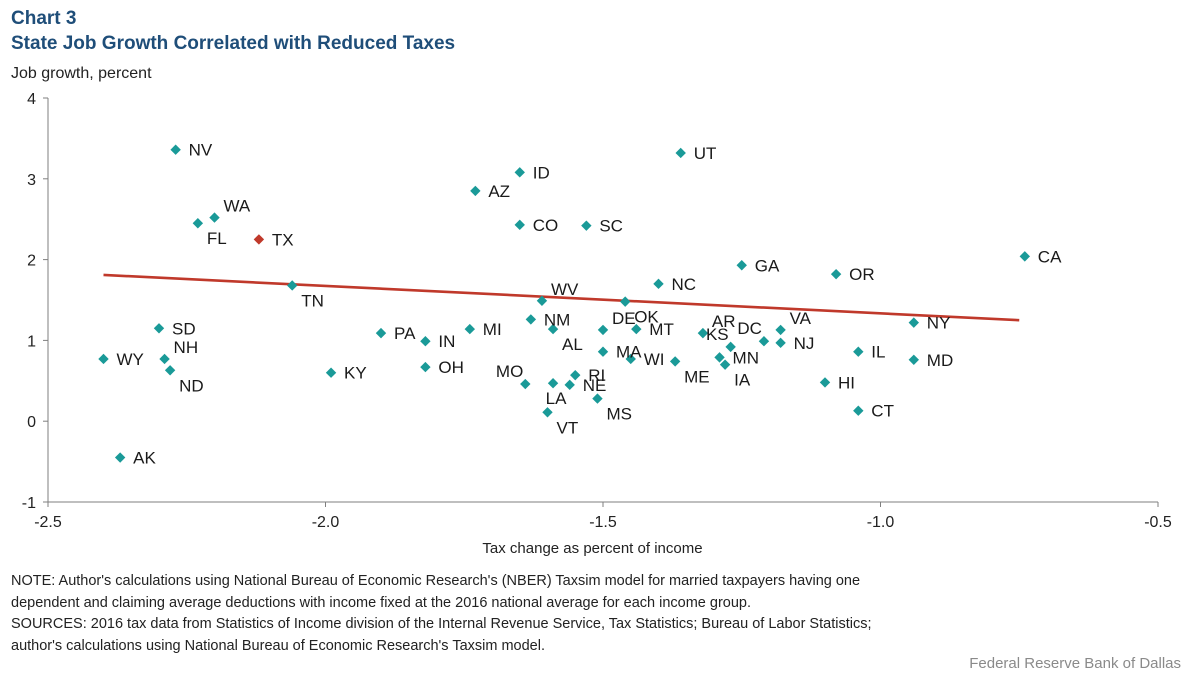  Describe the element at coordinates (405, 333) in the screenshot. I see `point-label-pa: PA` at that location.